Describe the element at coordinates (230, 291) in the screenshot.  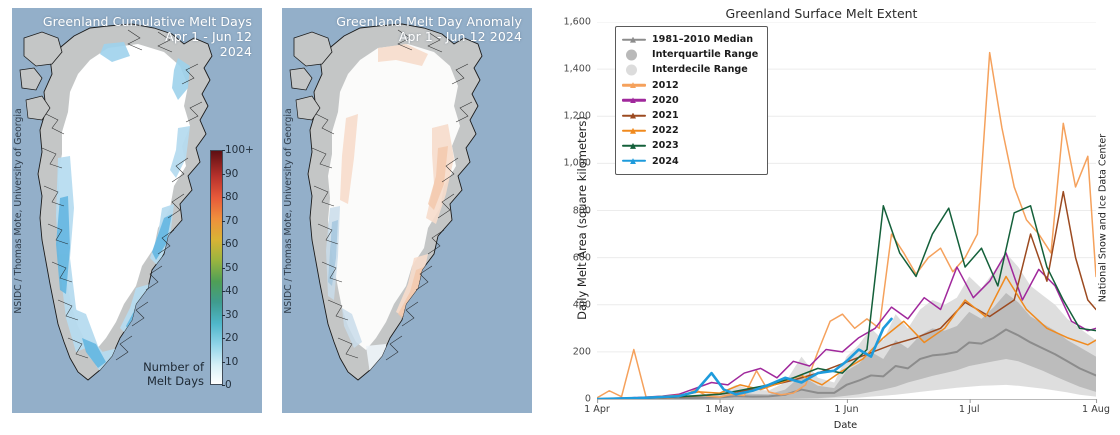
I see `colorbar-tick: 40` at that location.